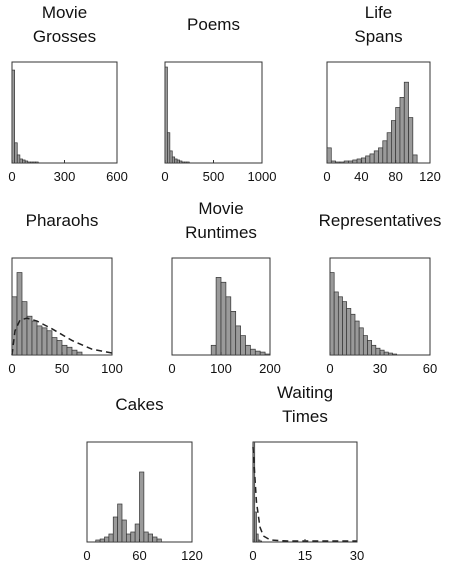  What do you see at coordinates (305, 392) in the screenshot?
I see `panel-title: Waiting` at bounding box center [305, 392].